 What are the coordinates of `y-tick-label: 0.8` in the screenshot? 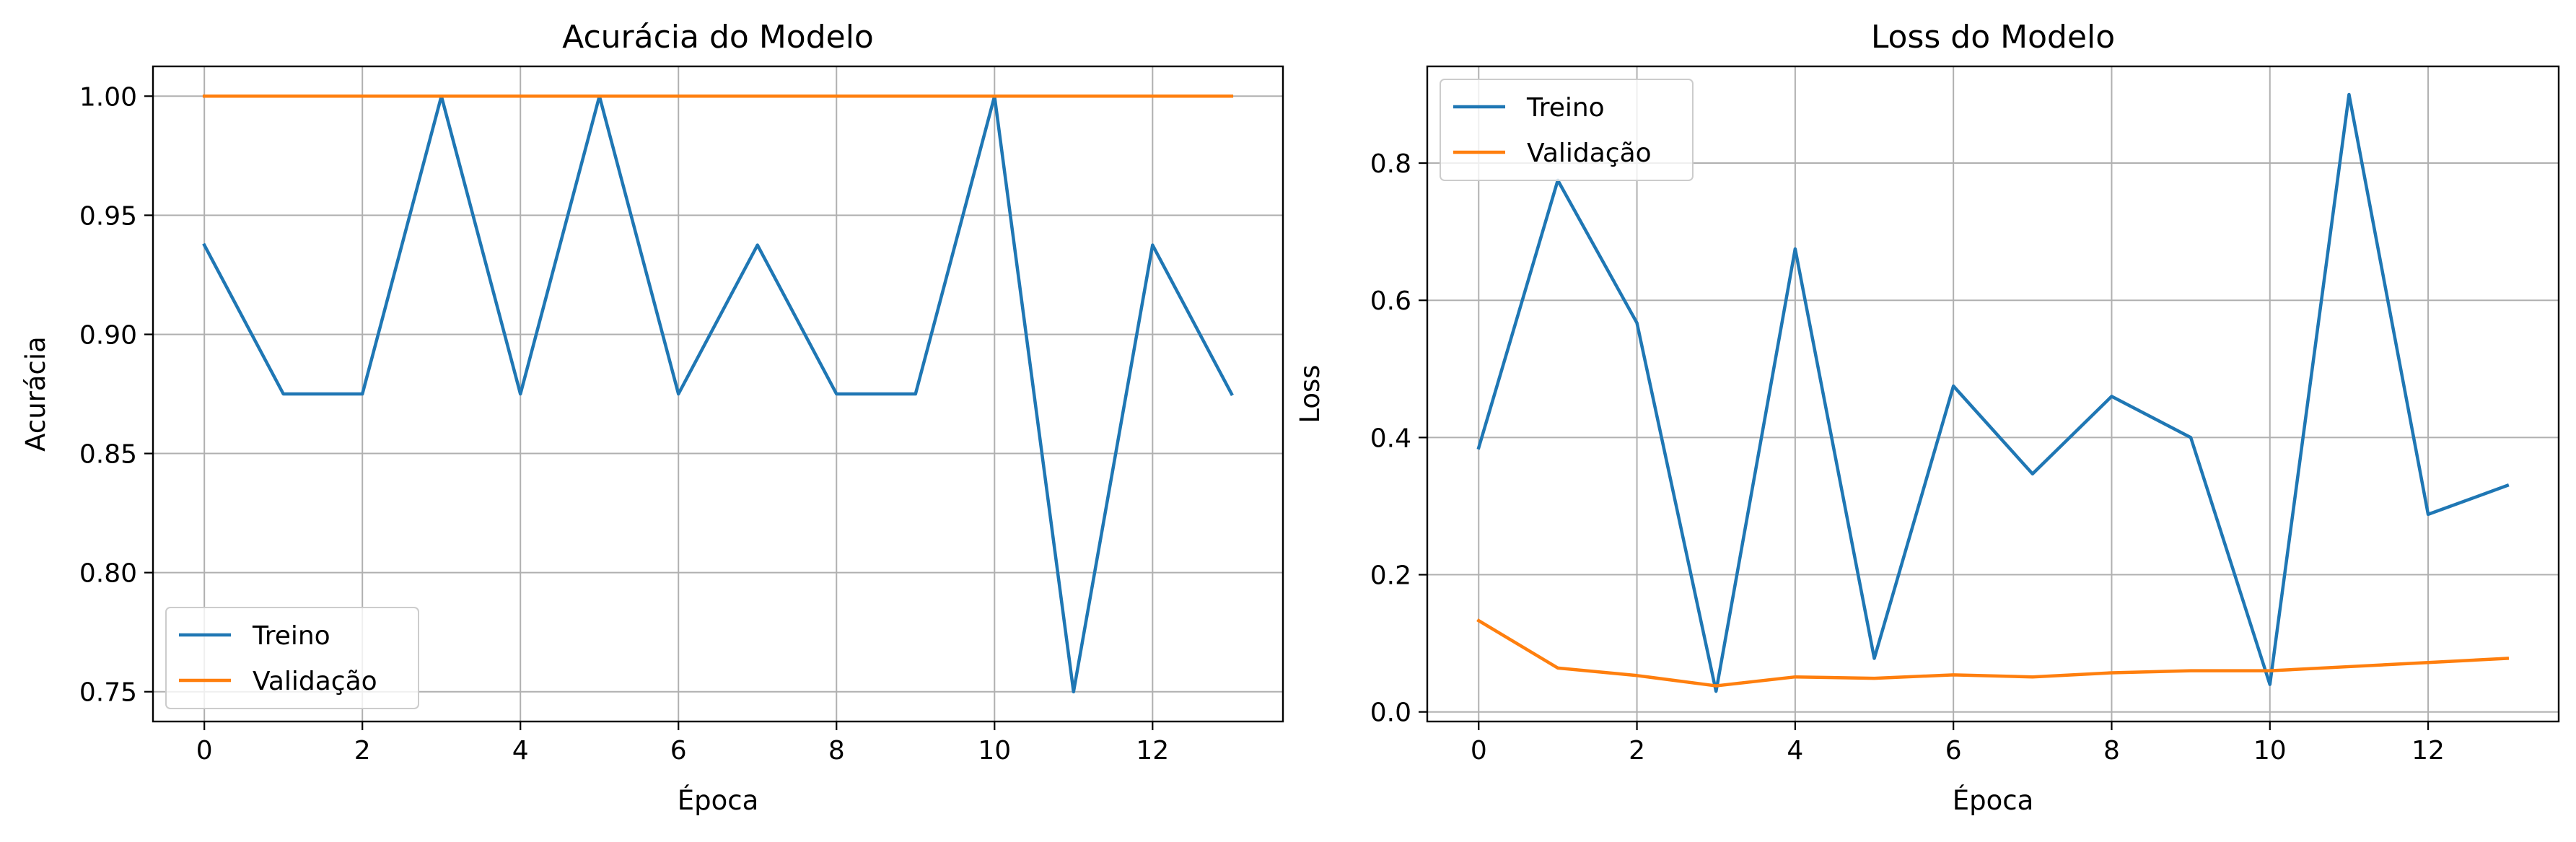 It's located at (1390, 164).